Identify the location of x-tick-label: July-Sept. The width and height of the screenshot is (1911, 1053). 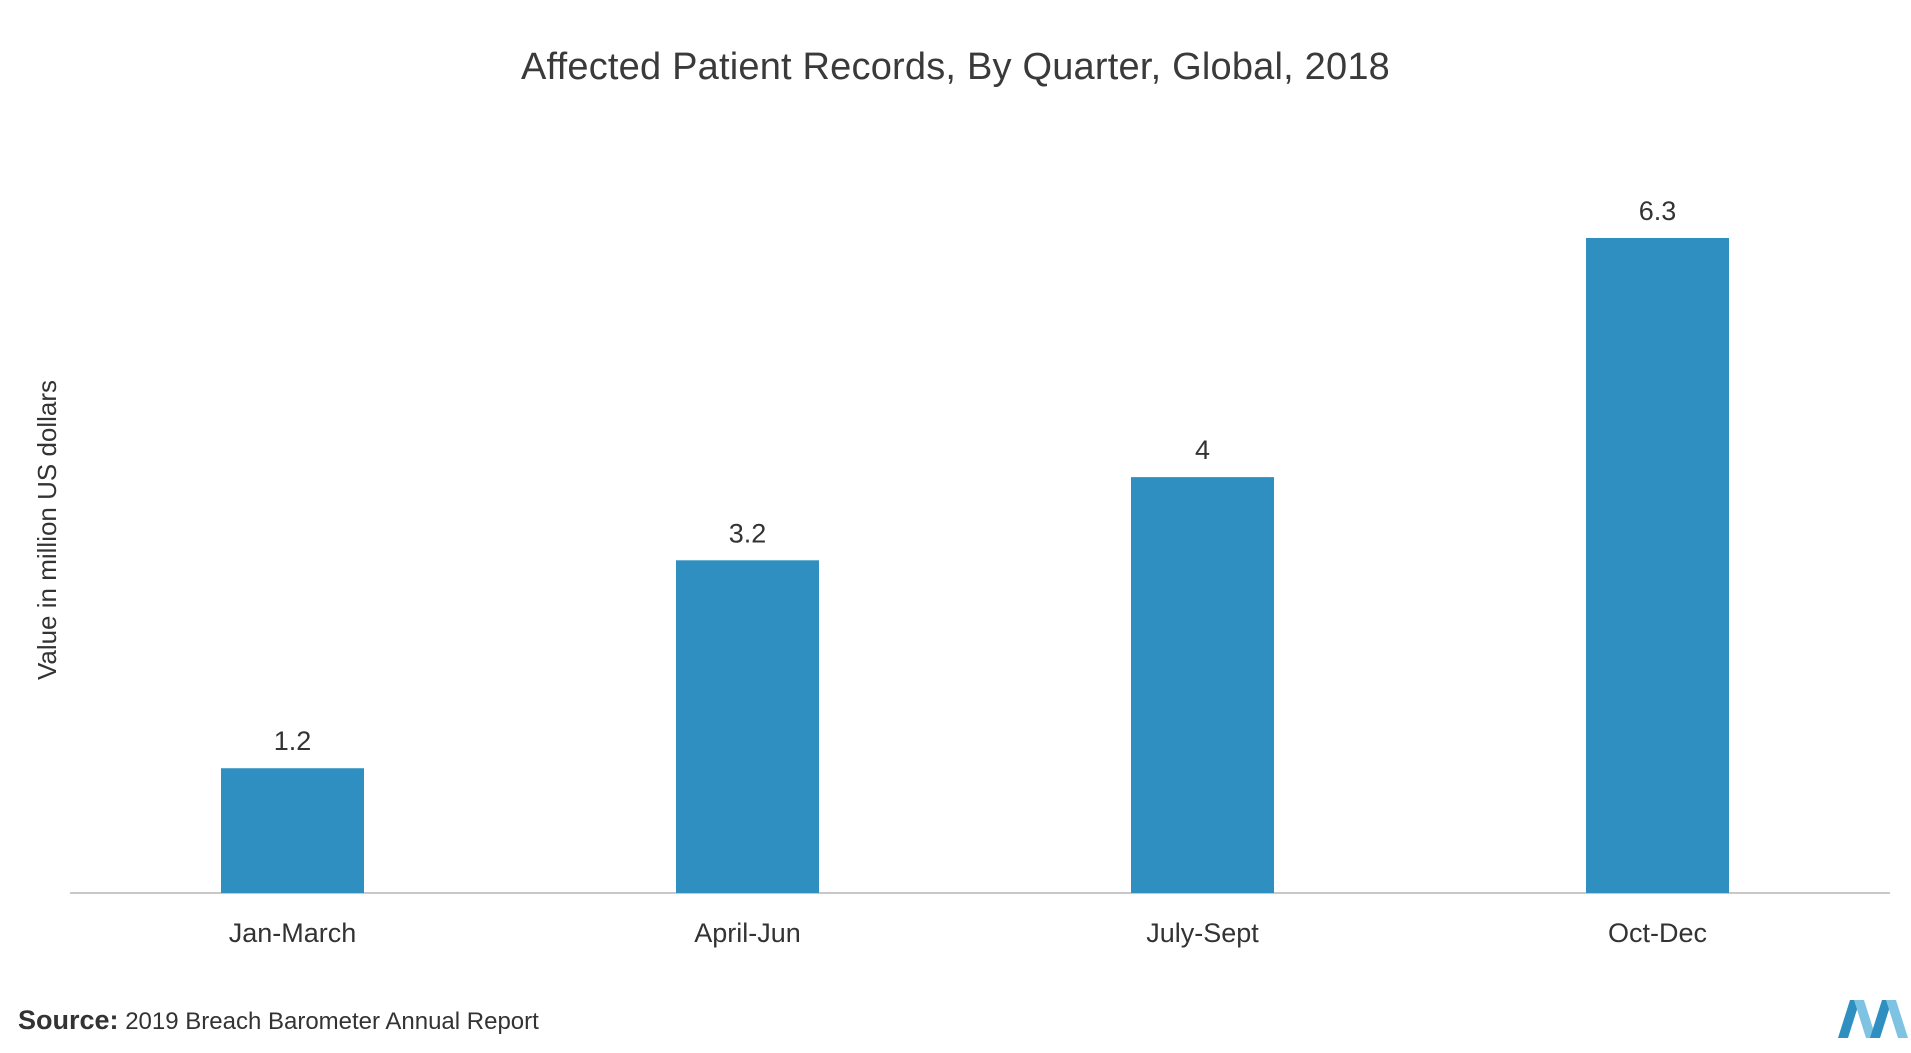
(1202, 933).